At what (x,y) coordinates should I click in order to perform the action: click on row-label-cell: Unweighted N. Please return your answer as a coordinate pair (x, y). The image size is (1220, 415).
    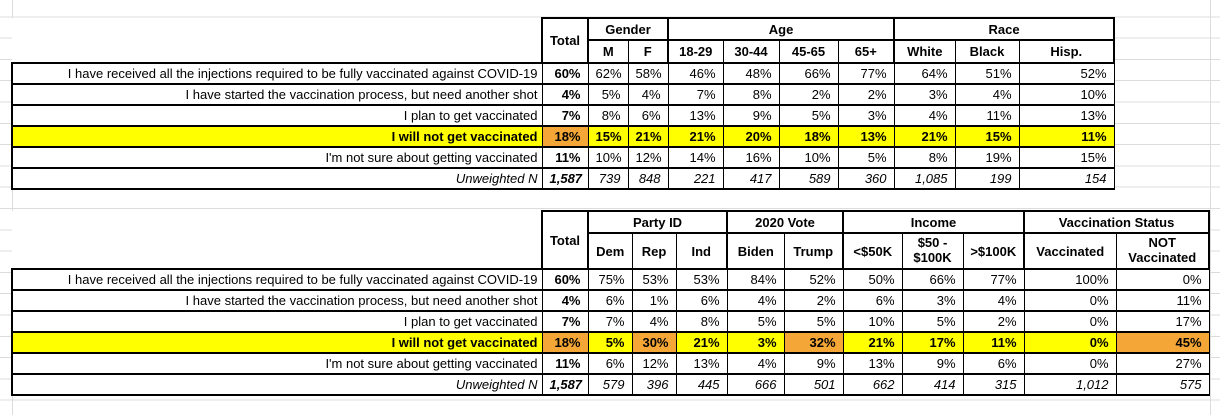
    Looking at the image, I should click on (277, 178).